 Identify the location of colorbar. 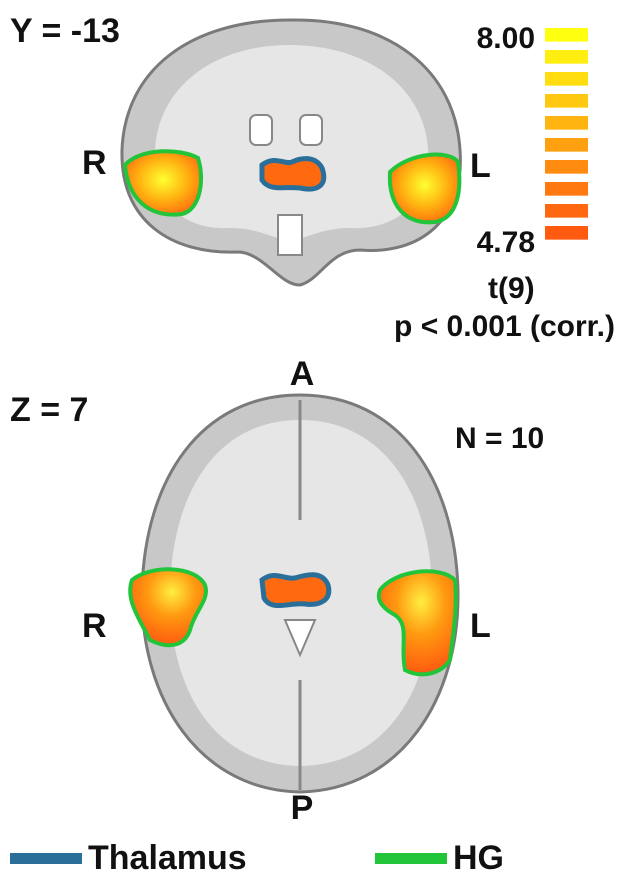
(566, 134).